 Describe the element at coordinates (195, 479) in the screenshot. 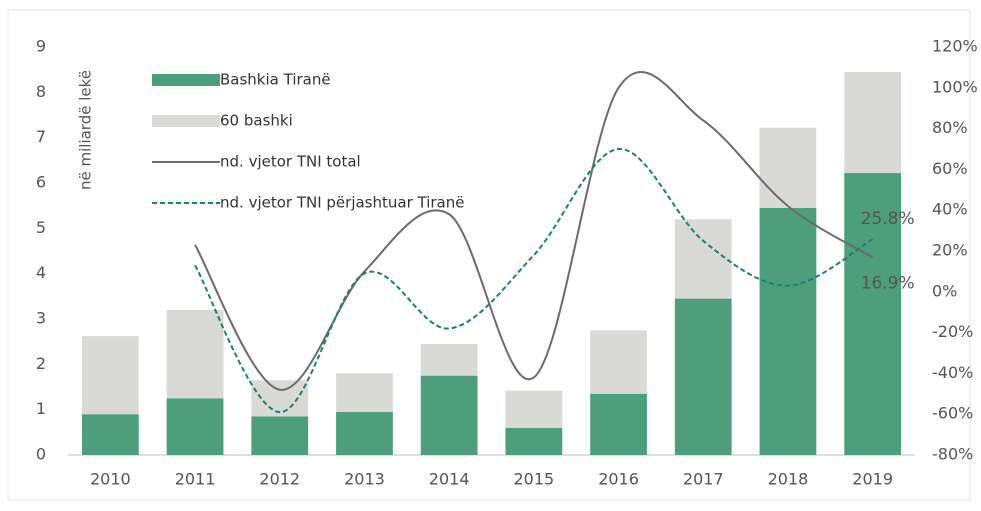

I see `x-tick-label: 2011` at that location.